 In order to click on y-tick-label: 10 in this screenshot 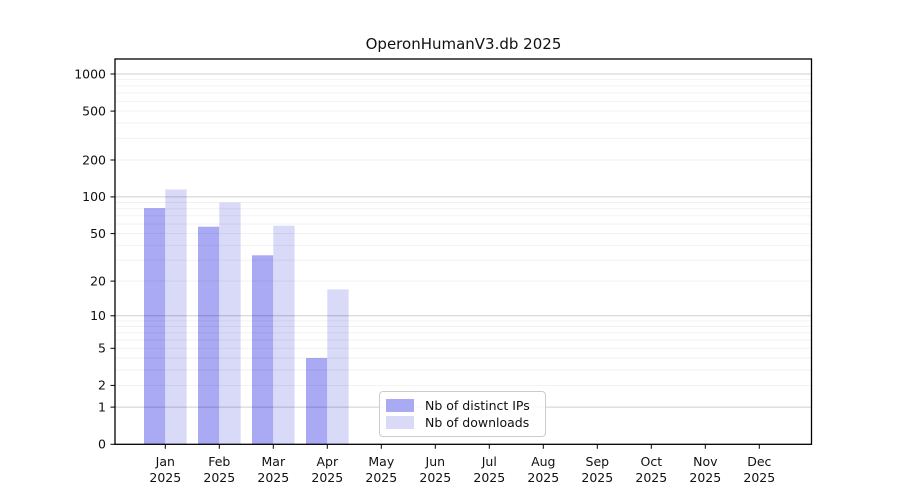, I will do `click(98, 315)`.